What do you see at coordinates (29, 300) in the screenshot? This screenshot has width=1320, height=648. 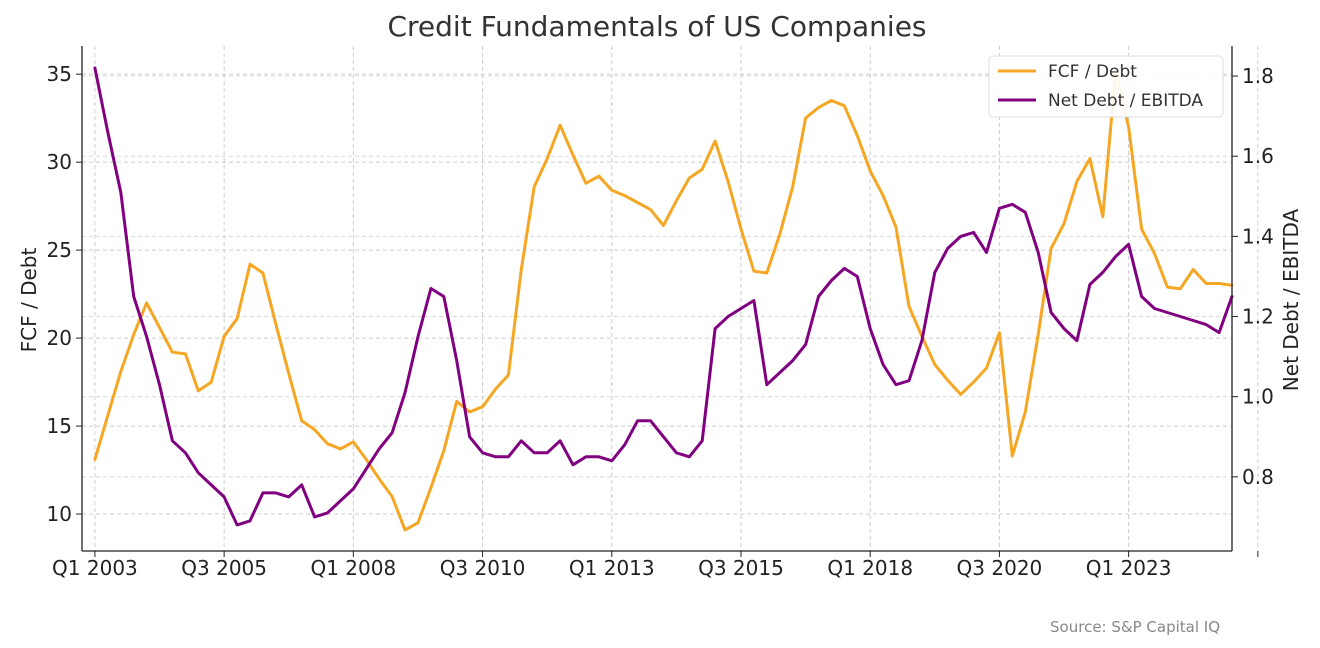 I see `y-axis-left-title: FCF / Debt` at bounding box center [29, 300].